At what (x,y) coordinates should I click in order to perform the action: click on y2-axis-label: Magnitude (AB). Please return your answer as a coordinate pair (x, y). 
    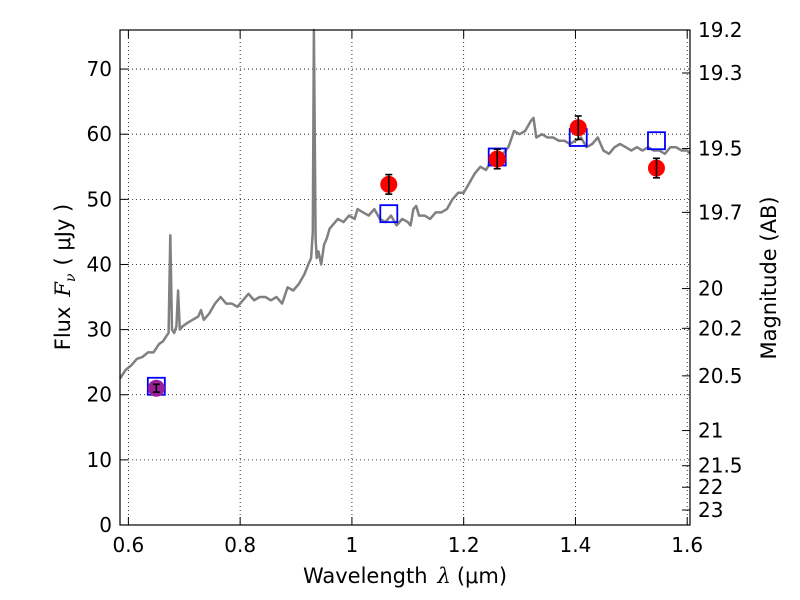
    Looking at the image, I should click on (769, 277).